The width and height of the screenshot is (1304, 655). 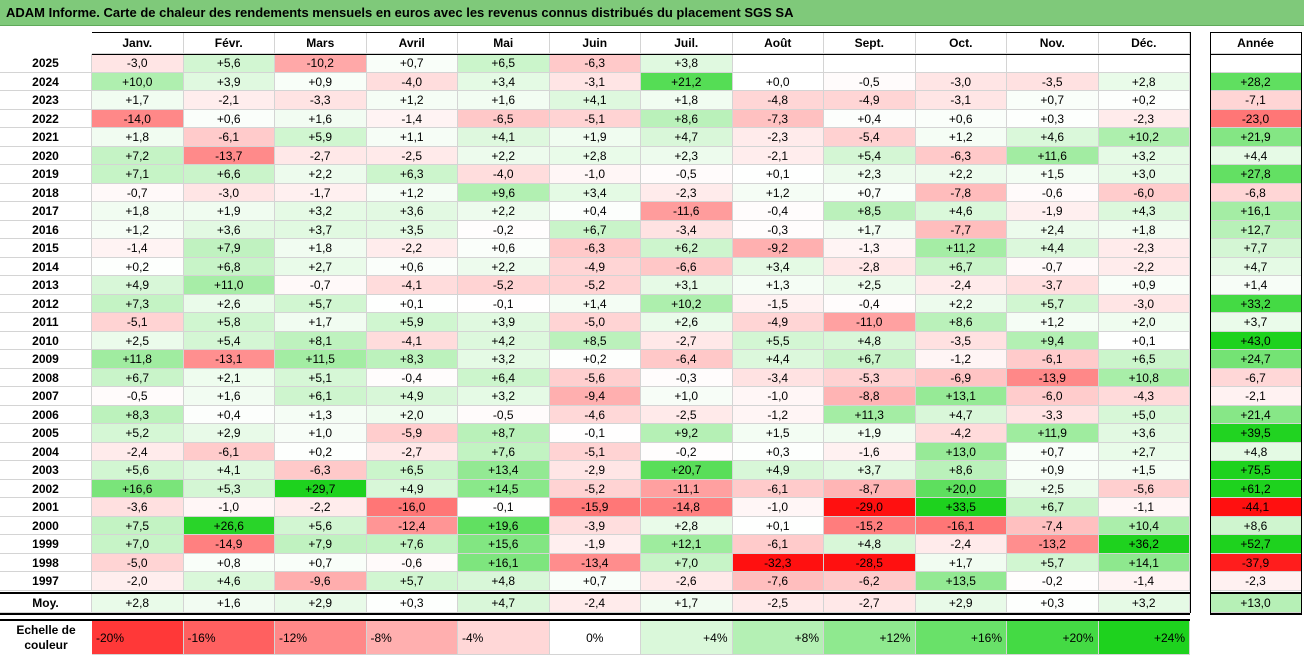 I want to click on year-label: 2003, so click(x=46, y=470).